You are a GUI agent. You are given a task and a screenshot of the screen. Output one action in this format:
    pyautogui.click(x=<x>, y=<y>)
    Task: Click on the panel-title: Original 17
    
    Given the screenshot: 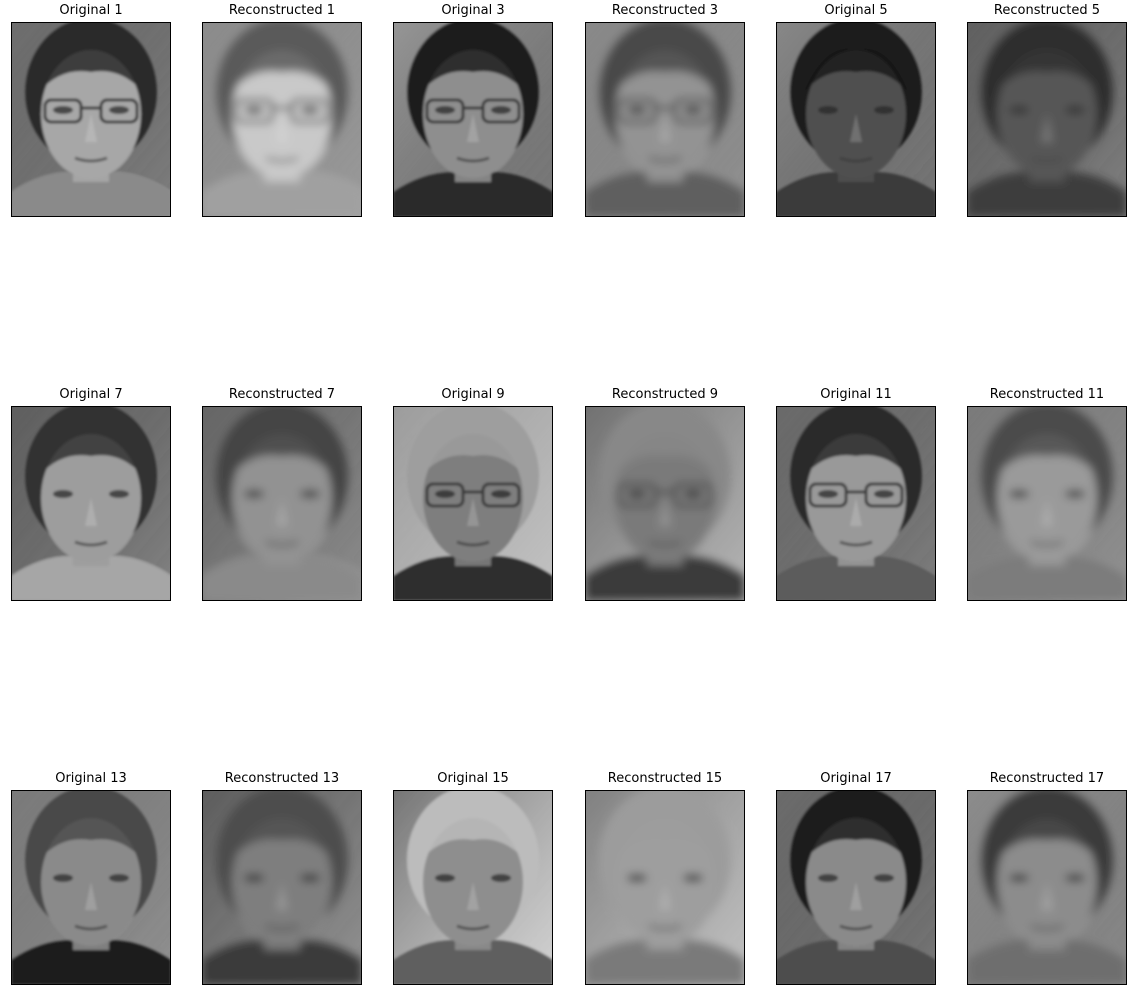 What is the action you would take?
    pyautogui.click(x=856, y=778)
    